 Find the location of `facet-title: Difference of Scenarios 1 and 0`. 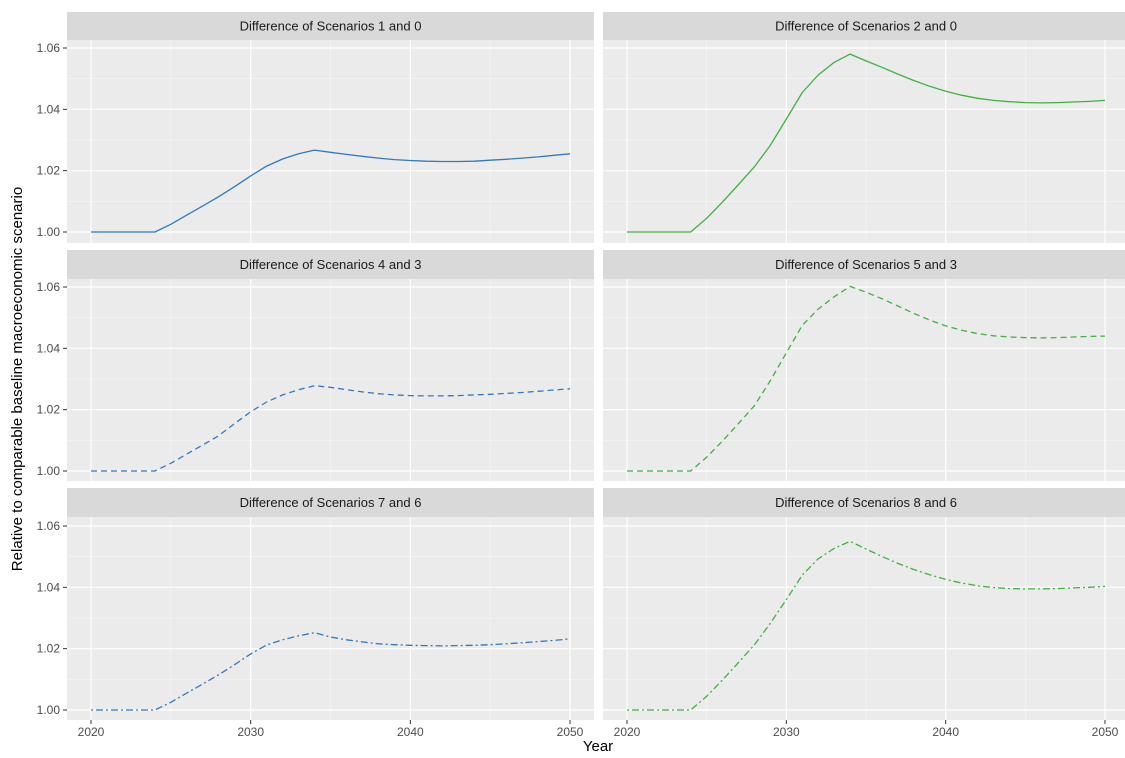

facet-title: Difference of Scenarios 1 and 0 is located at coordinates (331, 26).